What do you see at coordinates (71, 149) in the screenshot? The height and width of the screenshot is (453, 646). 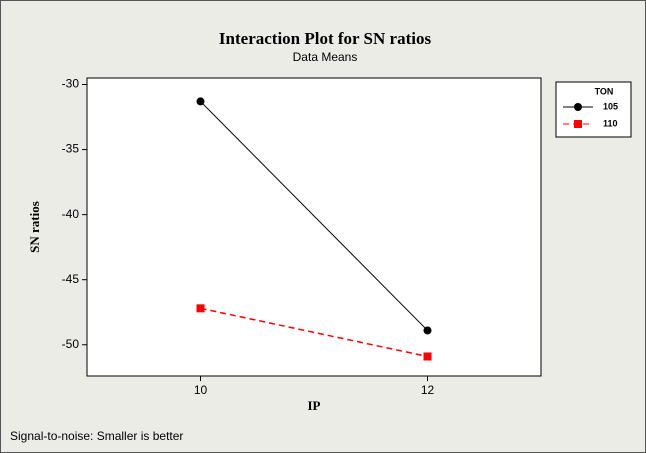 I see `y-tick-label: -35` at bounding box center [71, 149].